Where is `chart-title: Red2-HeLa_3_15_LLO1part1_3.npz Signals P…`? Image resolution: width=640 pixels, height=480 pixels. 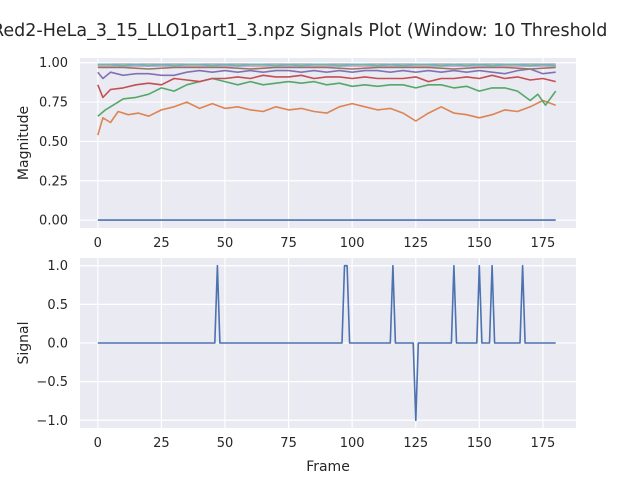
chart-title: Red2-HeLa_3_15_LLO1part1_3.npz Signals P… is located at coordinates (304, 31).